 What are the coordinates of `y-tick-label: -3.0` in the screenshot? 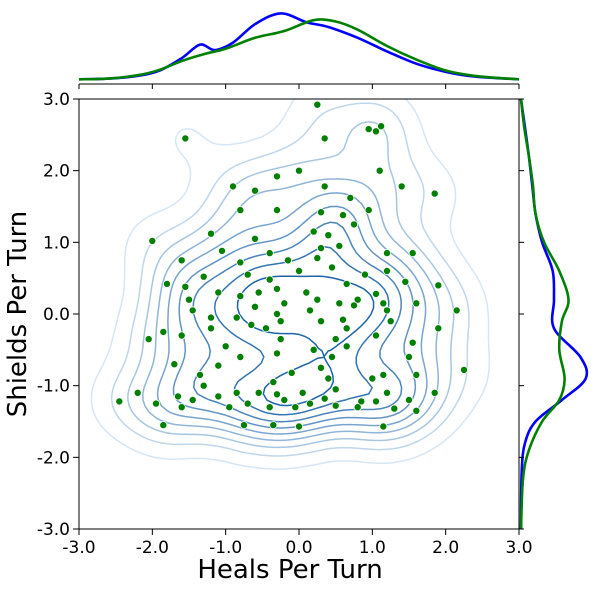 It's located at (53, 530).